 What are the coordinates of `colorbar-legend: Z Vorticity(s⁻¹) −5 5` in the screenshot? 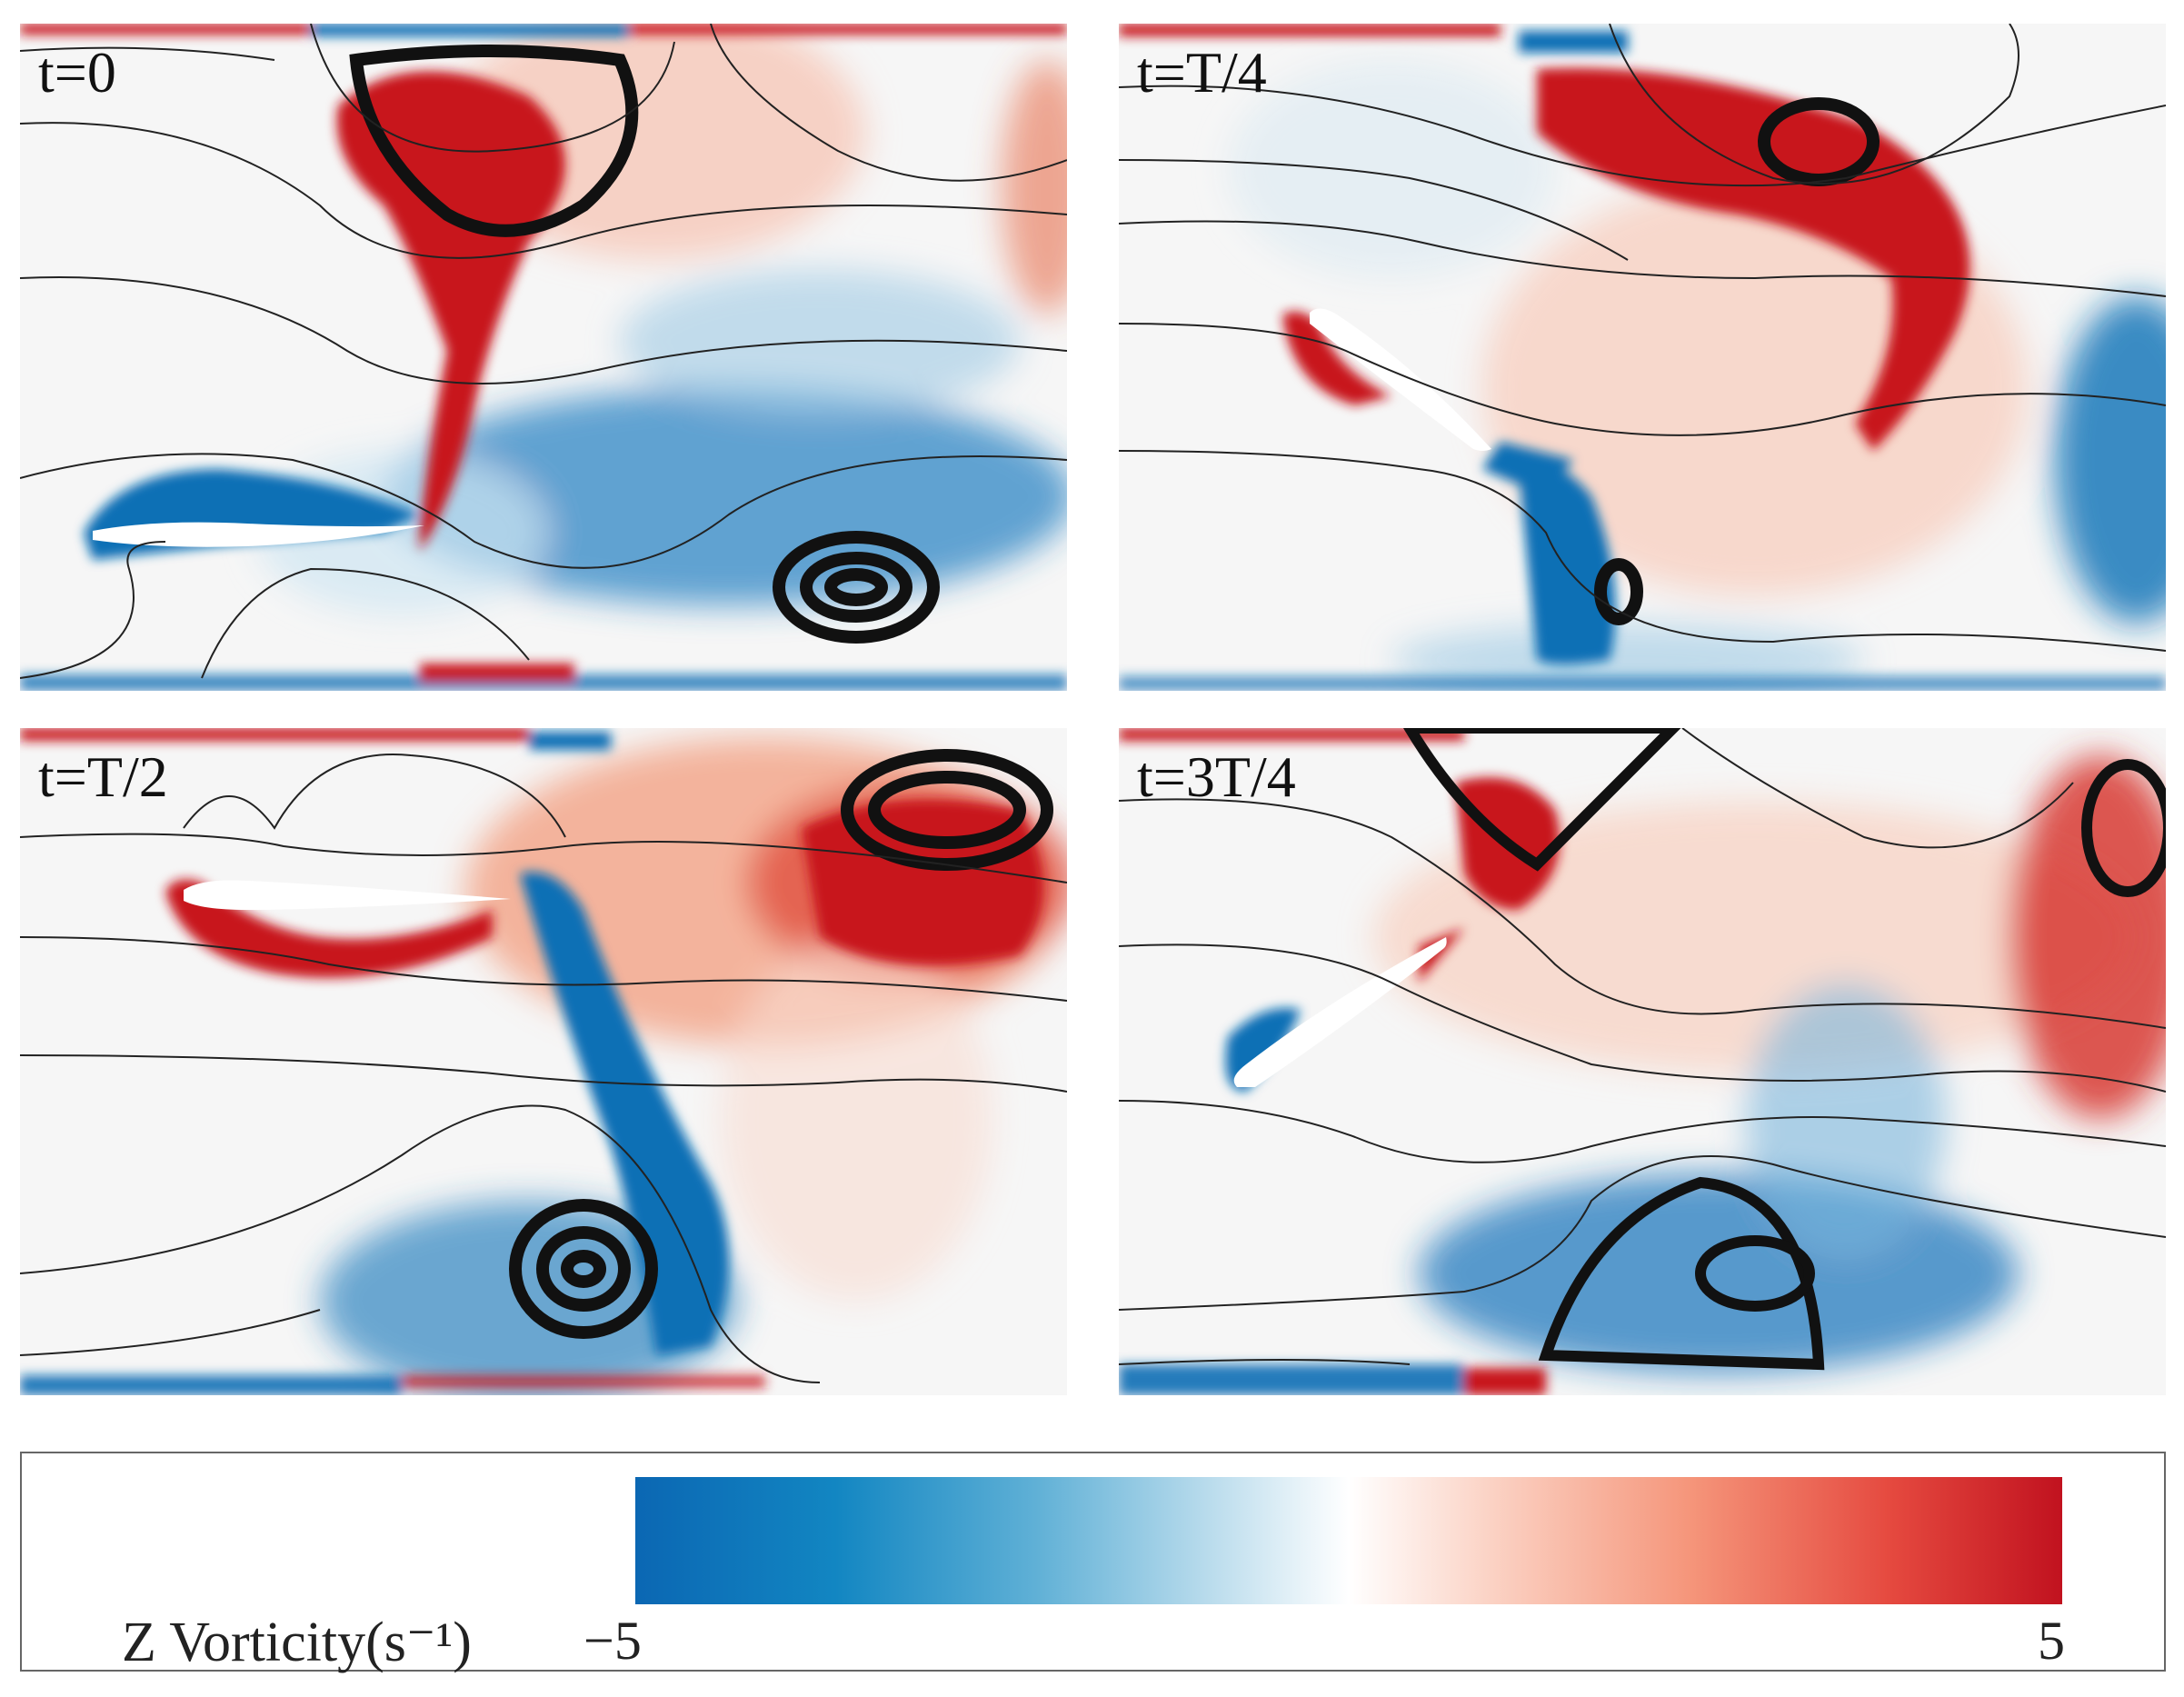 It's located at (1093, 1563).